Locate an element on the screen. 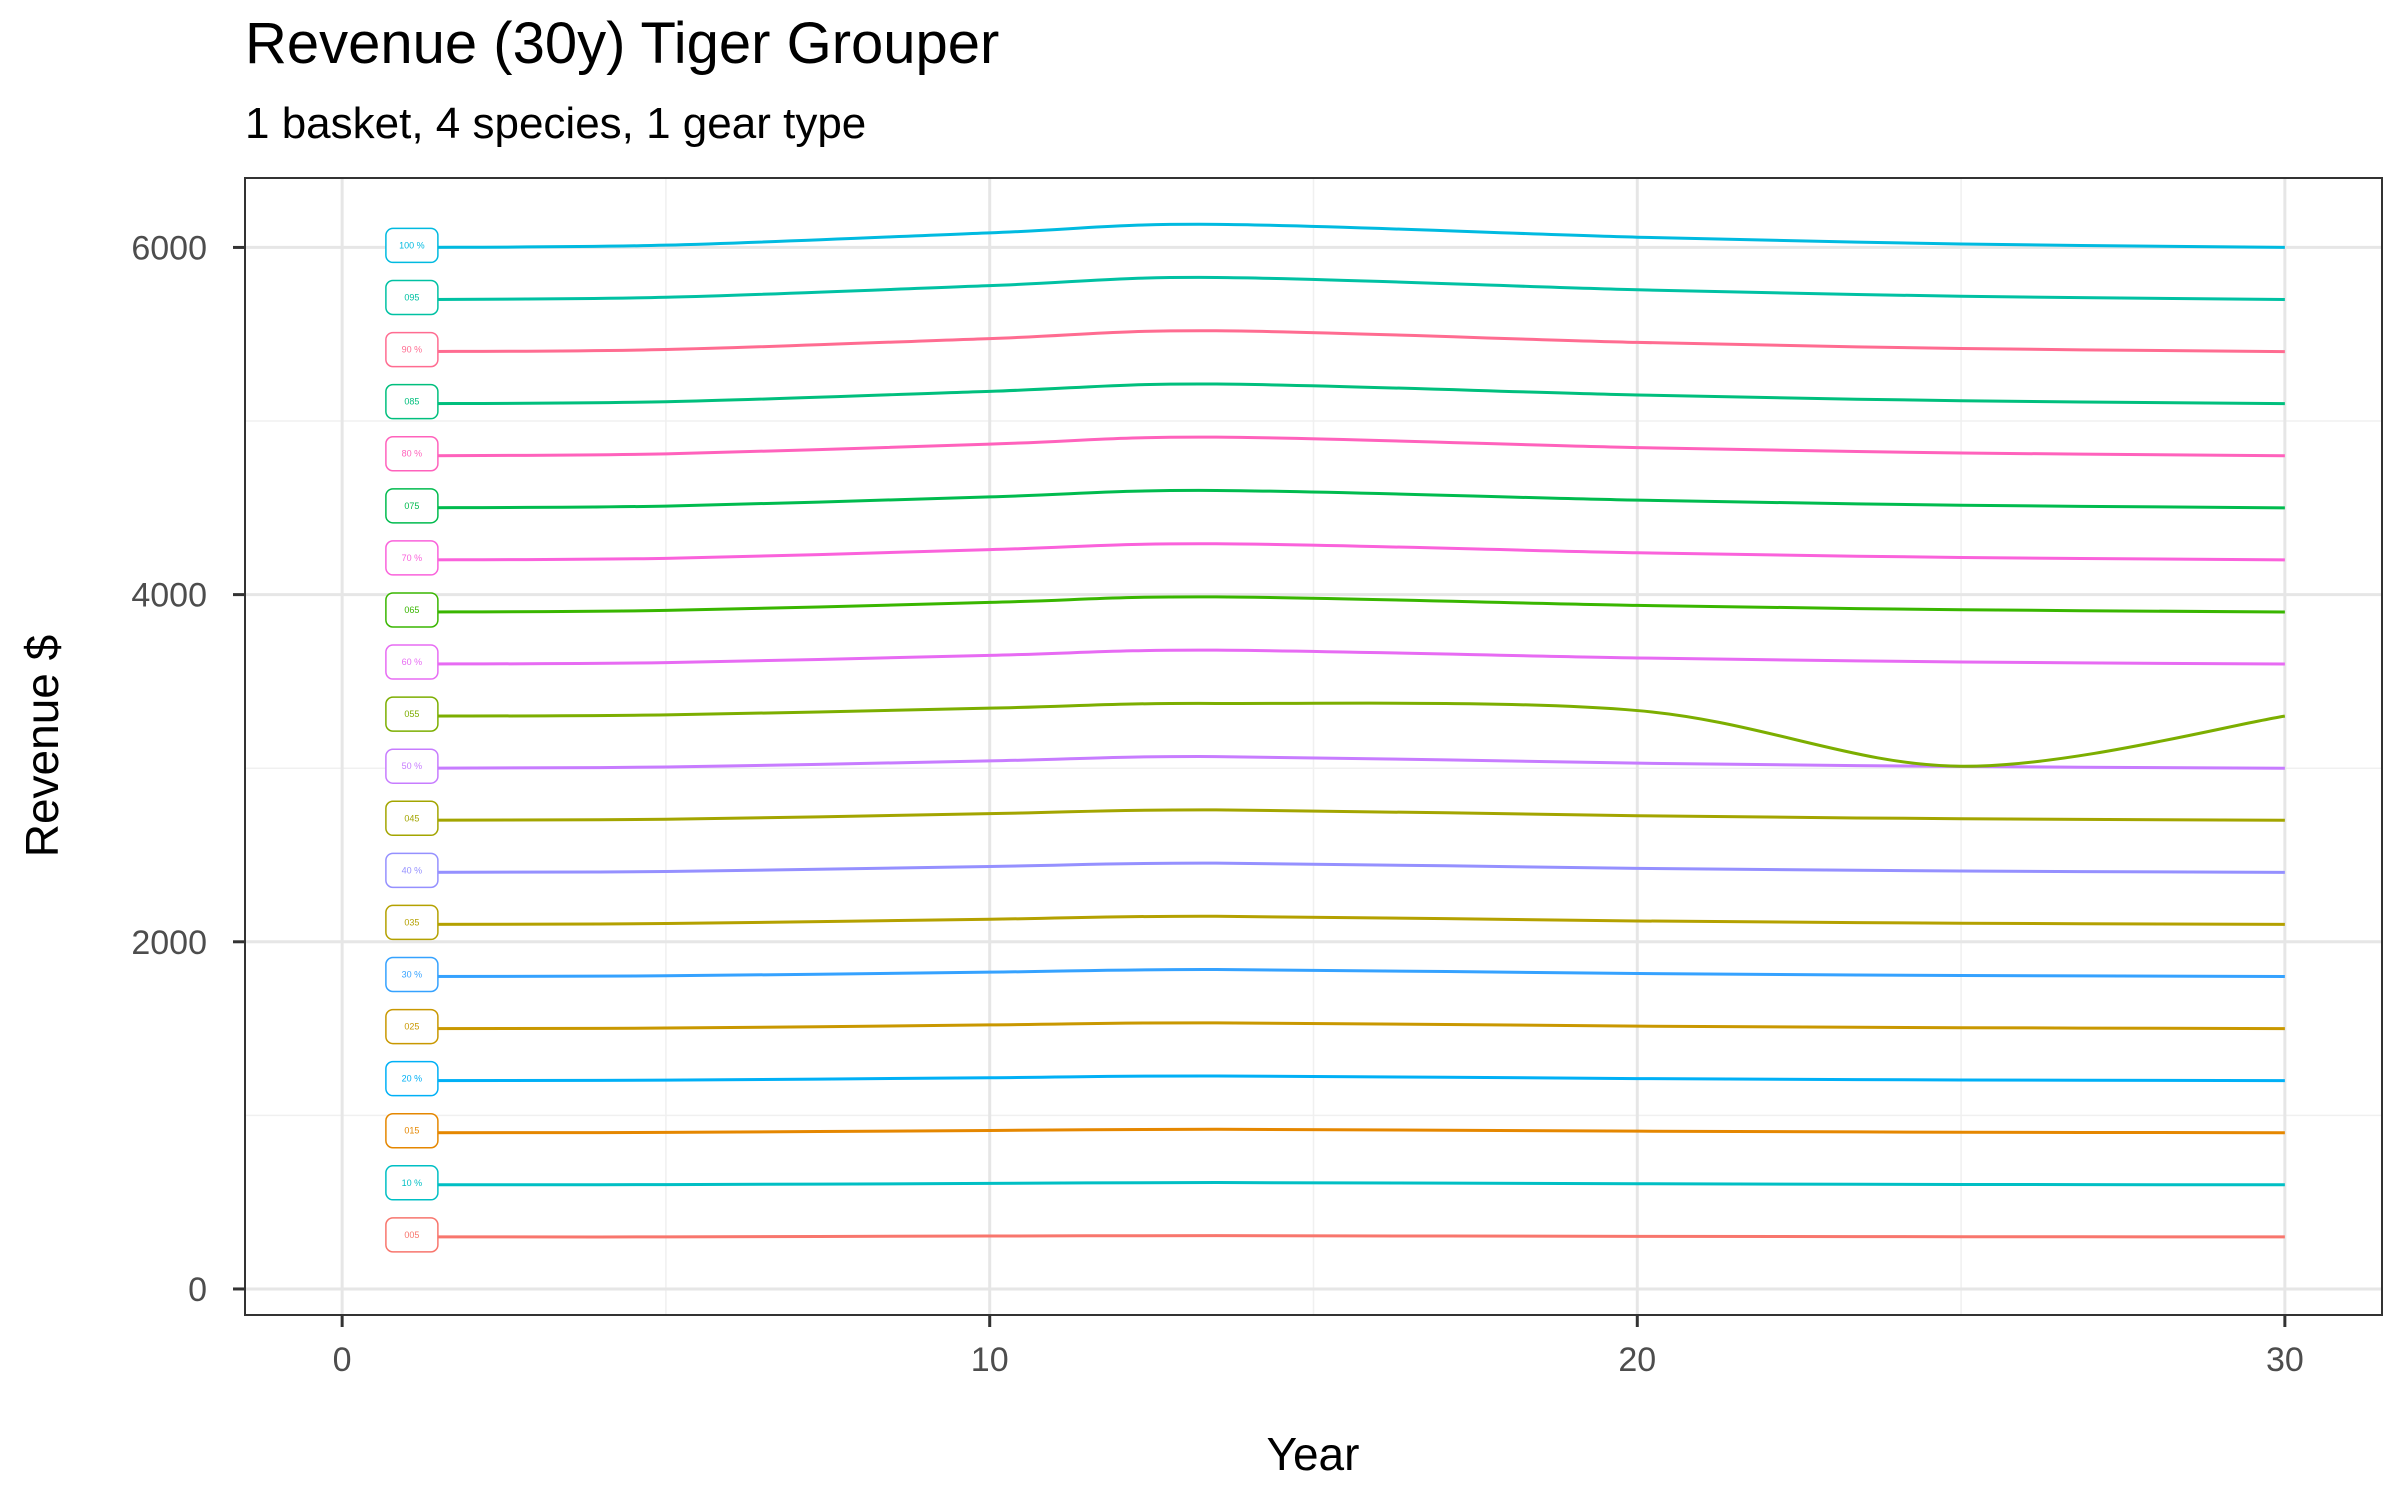  series-label: 035 is located at coordinates (411, 922).